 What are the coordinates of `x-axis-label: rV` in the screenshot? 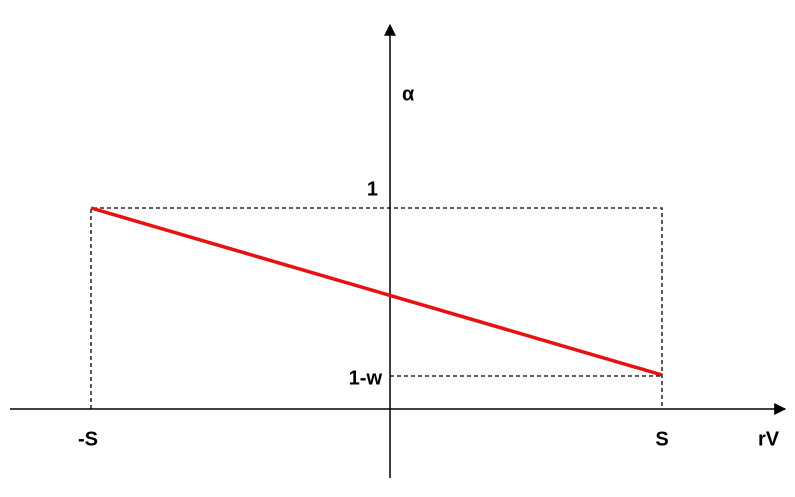 It's located at (769, 439).